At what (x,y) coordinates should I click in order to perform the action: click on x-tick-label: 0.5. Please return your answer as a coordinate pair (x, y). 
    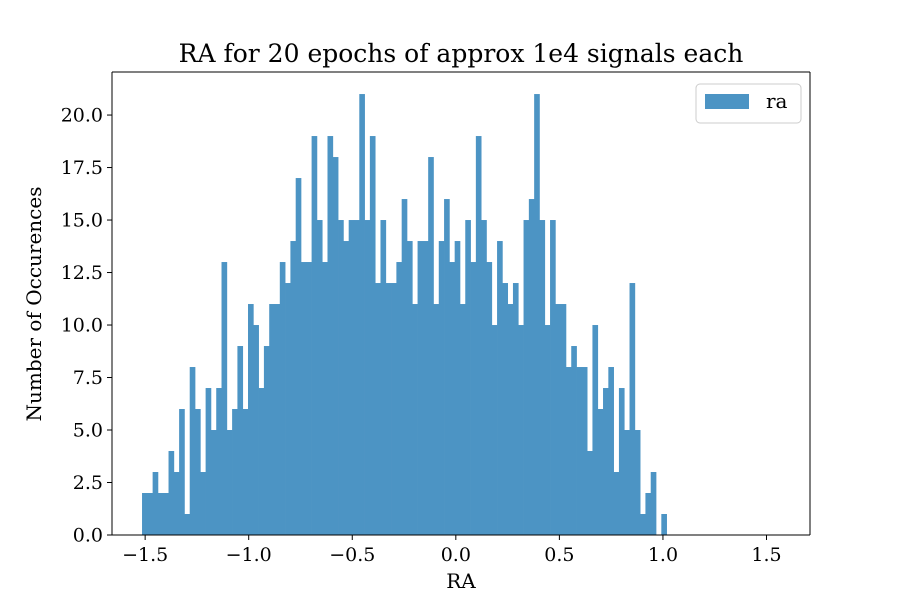
    Looking at the image, I should click on (559, 555).